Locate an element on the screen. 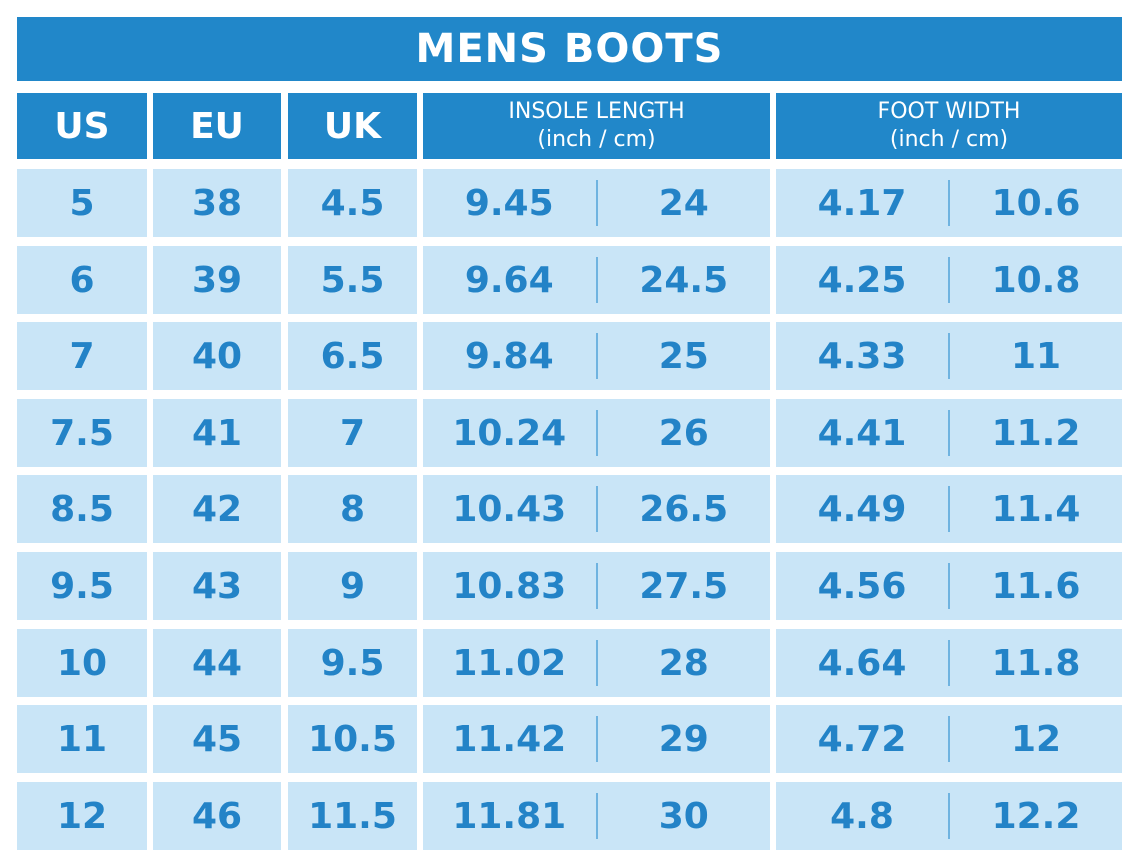 The image size is (1140, 864). foot-width-cell: 4.17 10.6 is located at coordinates (949, 203).